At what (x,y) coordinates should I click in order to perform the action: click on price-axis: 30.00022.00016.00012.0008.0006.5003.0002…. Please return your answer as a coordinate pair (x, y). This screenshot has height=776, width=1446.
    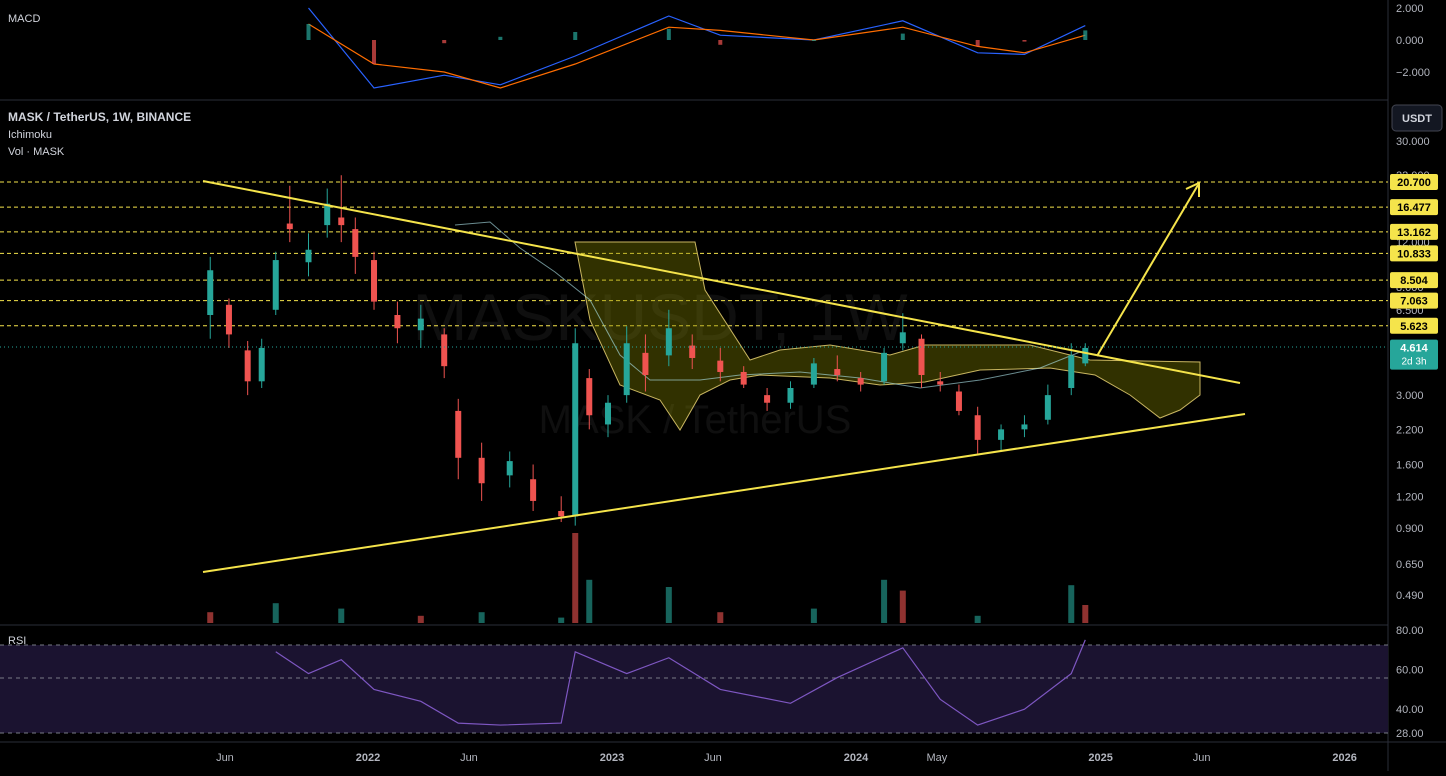
    Looking at the image, I should click on (1414, 371).